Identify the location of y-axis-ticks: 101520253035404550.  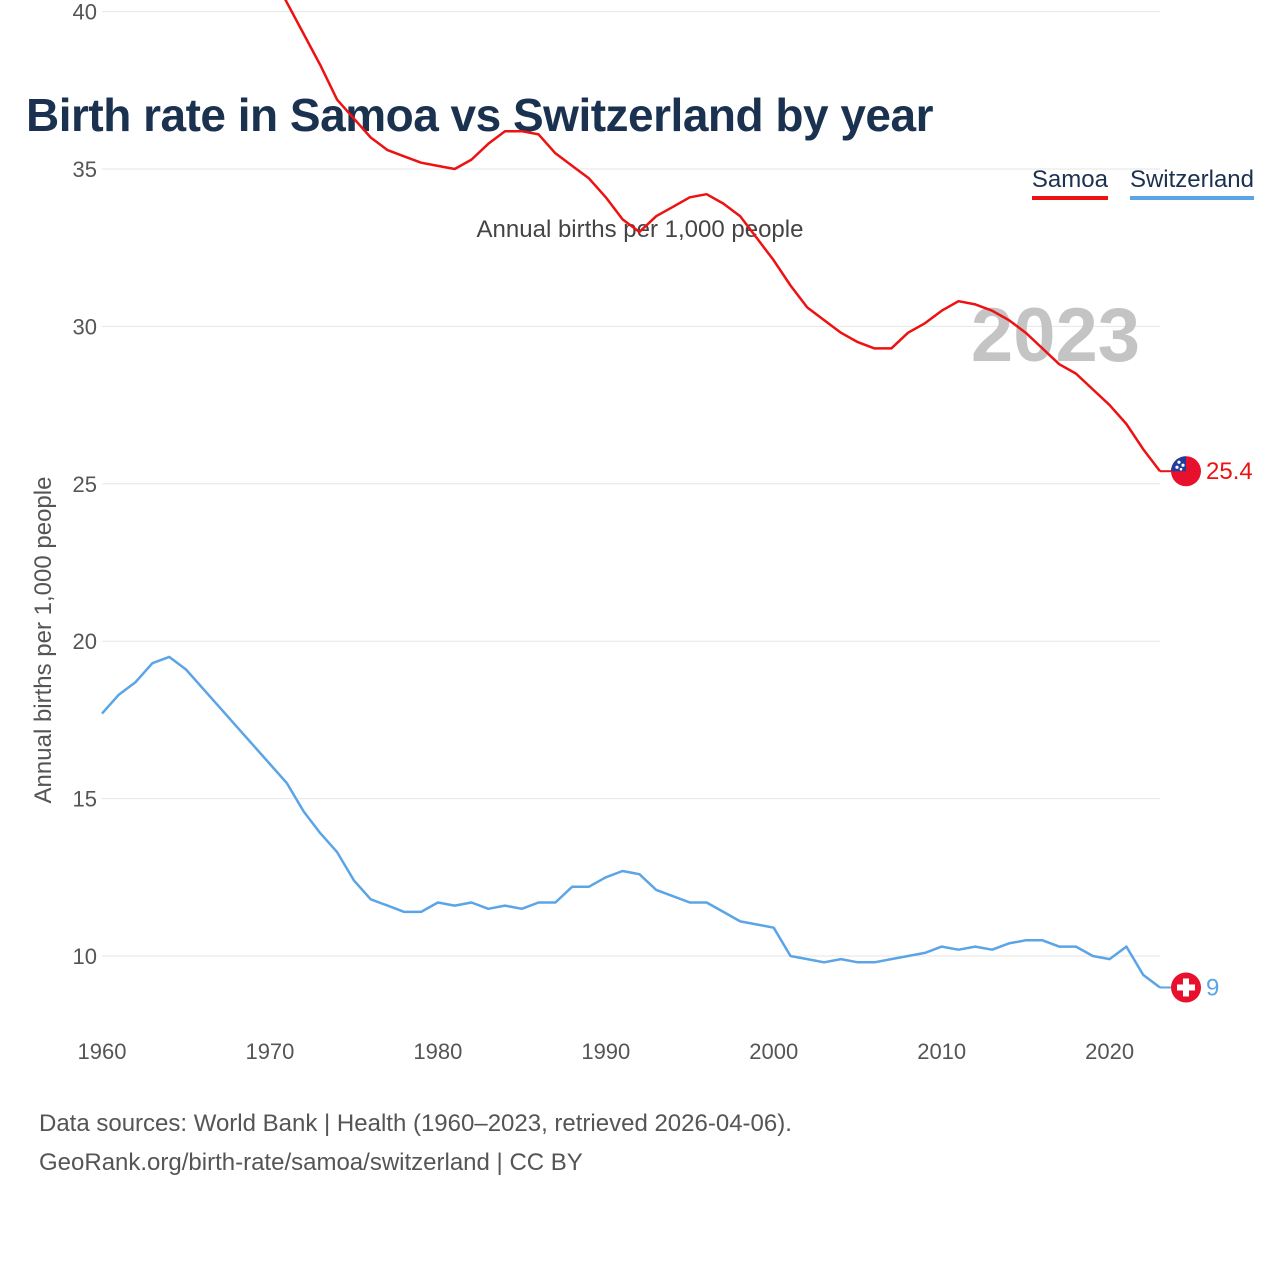
(85, 484).